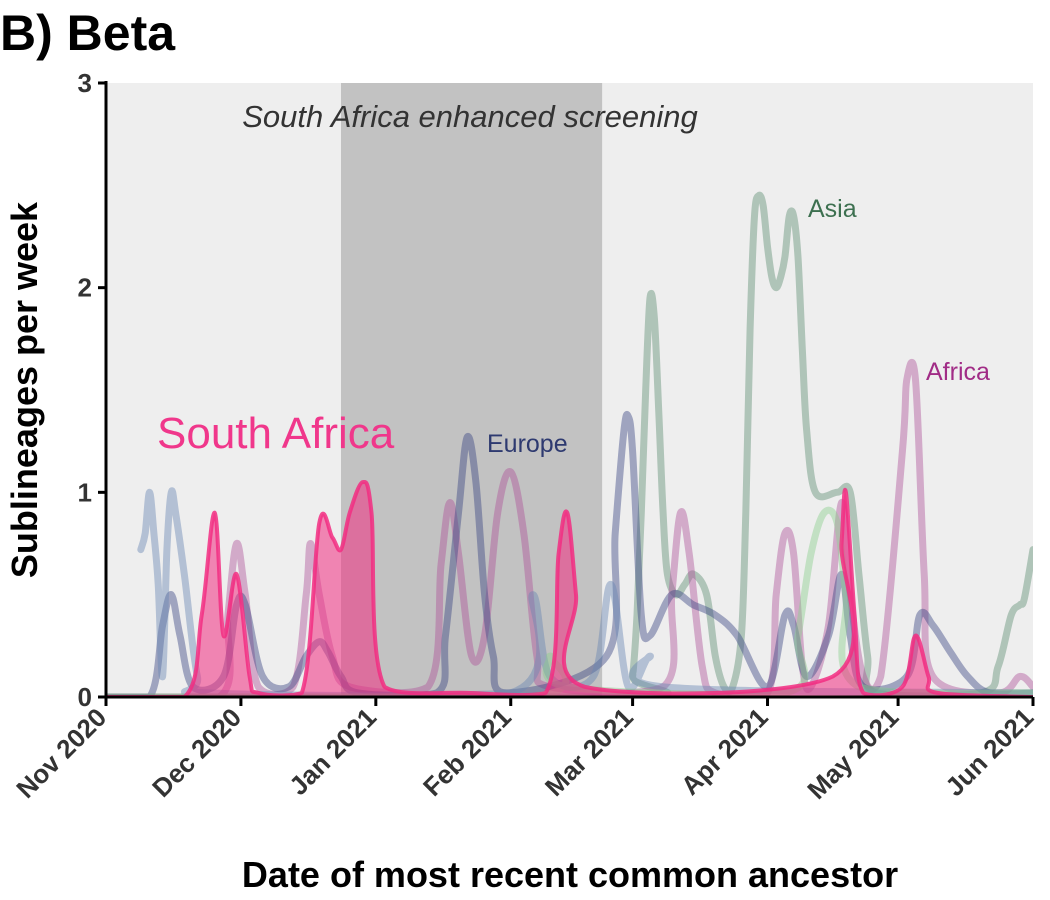  Describe the element at coordinates (470, 116) in the screenshot. I see `enhanced-screening-label: South Africa enhanced screening` at that location.